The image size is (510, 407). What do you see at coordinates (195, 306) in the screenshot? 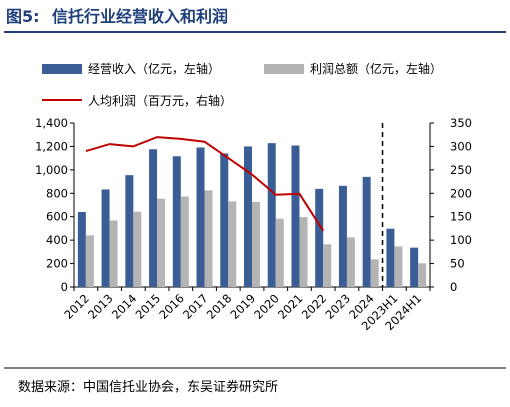
I see `x-tick-label-2017: 2017` at bounding box center [195, 306].